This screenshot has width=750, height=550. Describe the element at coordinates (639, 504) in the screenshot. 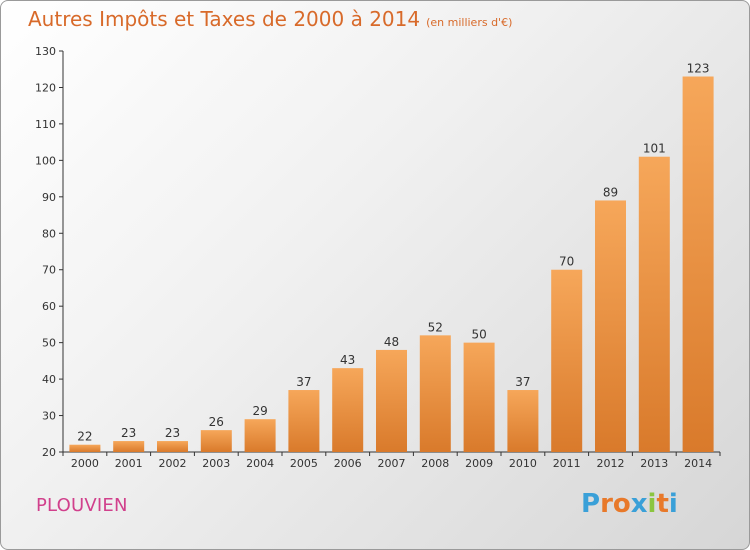

I see `logo-letter: x` at that location.